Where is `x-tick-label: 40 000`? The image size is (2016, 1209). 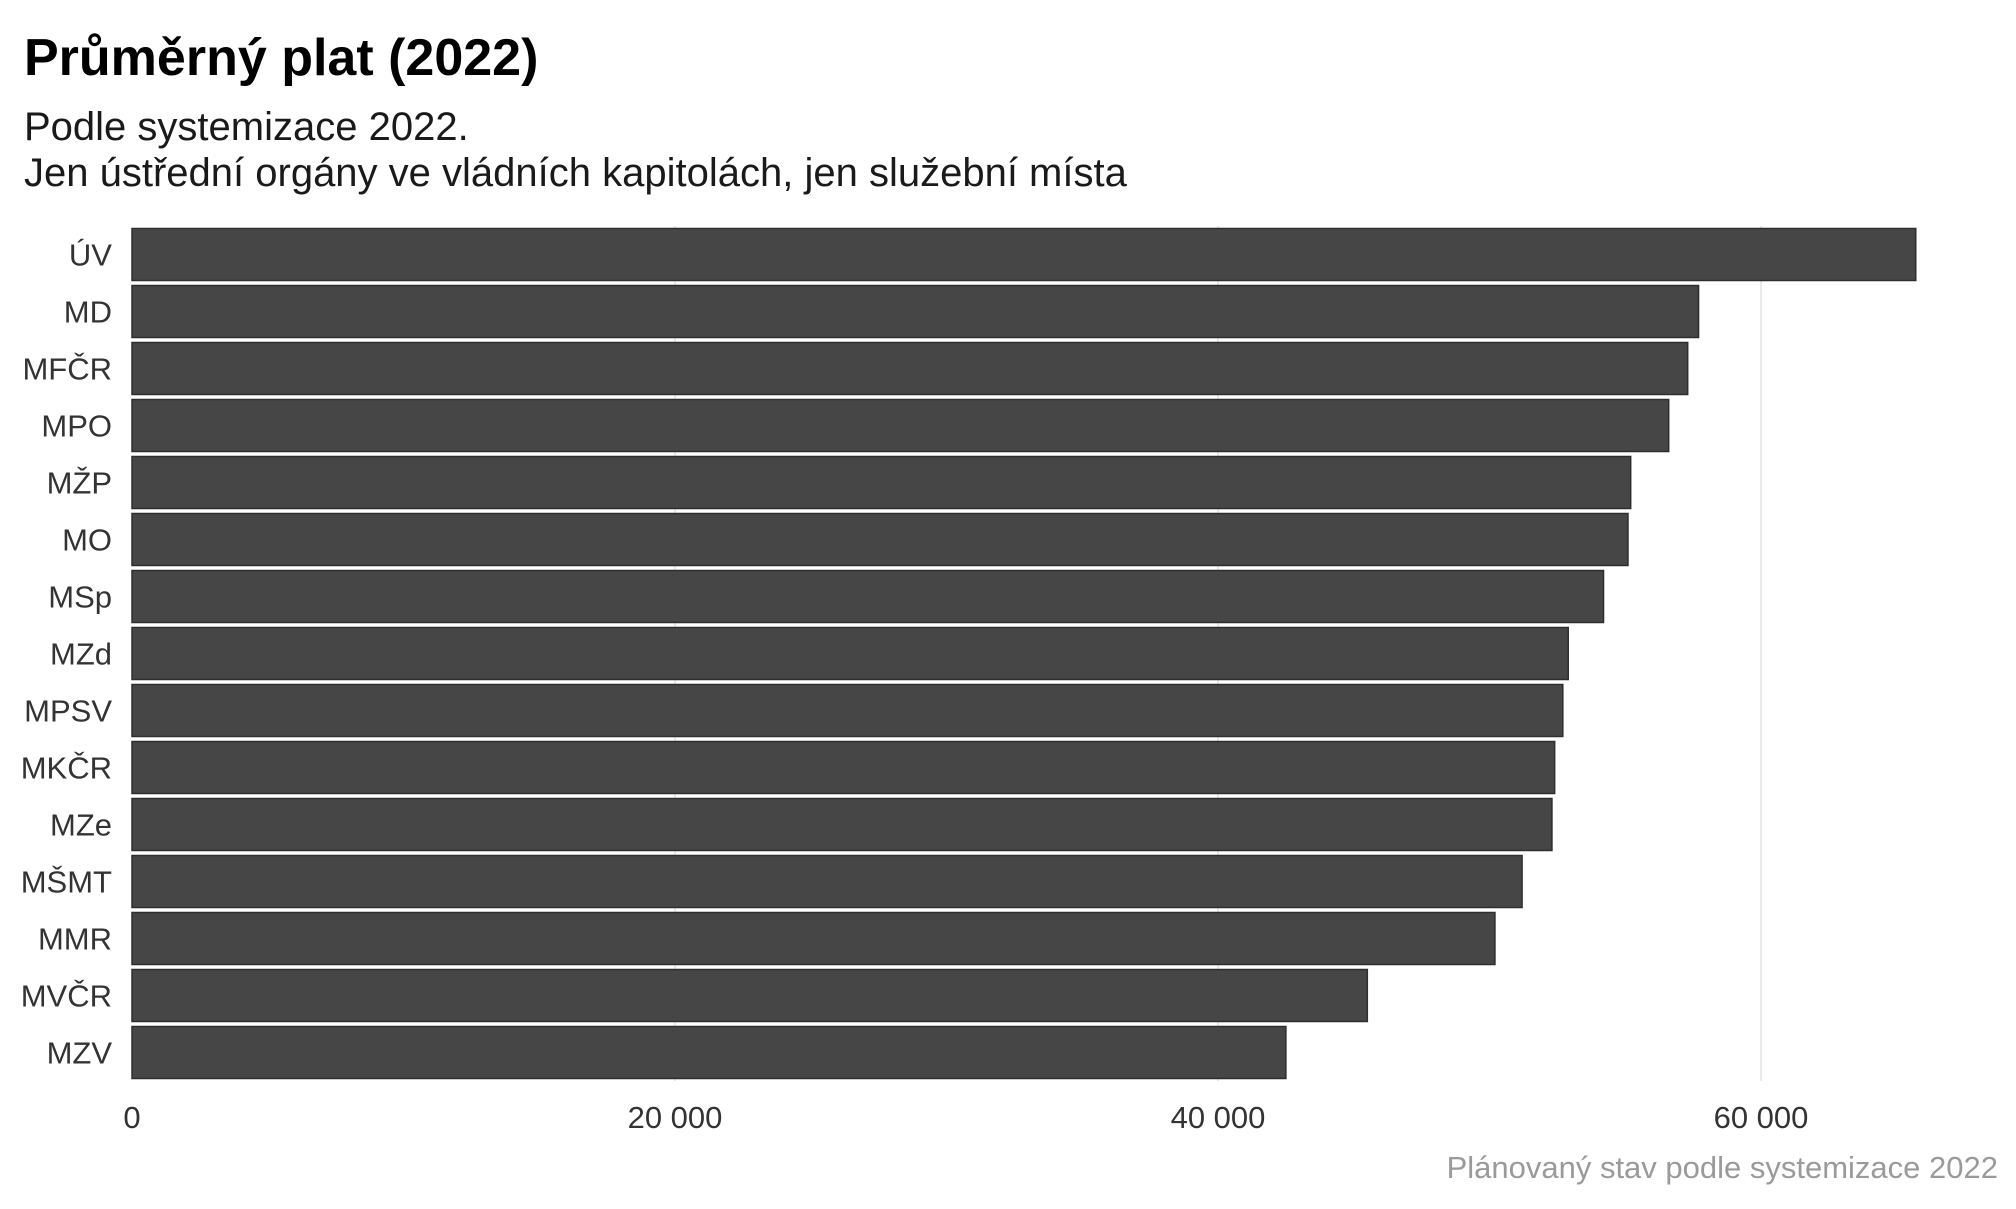 x-tick-label: 40 000 is located at coordinates (1218, 1117).